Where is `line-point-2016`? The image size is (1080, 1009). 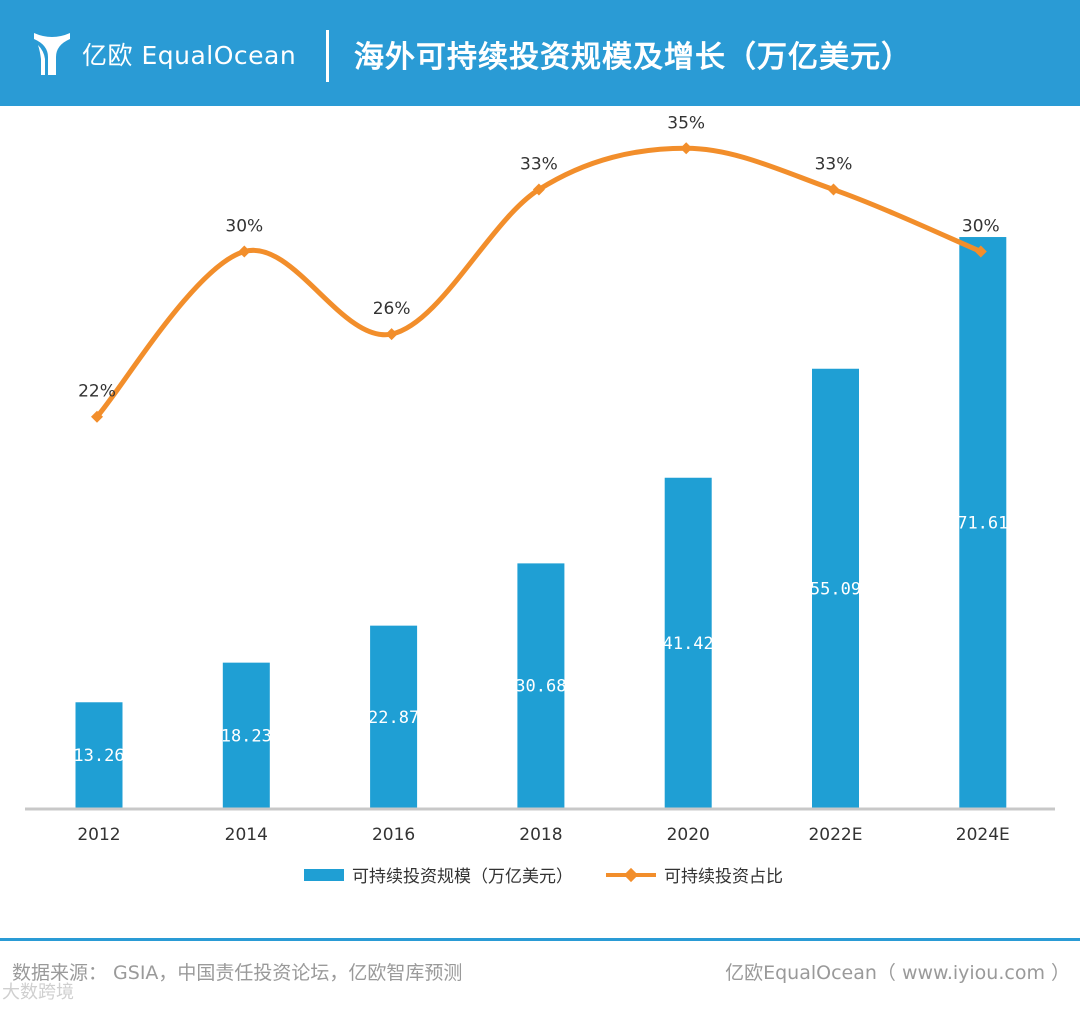
line-point-2016 is located at coordinates (391, 334).